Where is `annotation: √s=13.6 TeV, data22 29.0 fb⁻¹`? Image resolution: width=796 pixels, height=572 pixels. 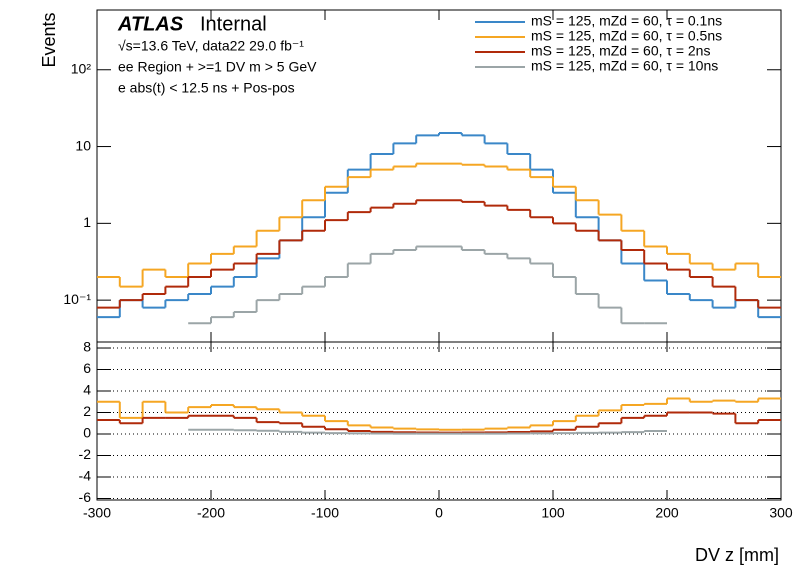
annotation: √s=13.6 TeV, data22 29.0 fb⁻¹ is located at coordinates (211, 46).